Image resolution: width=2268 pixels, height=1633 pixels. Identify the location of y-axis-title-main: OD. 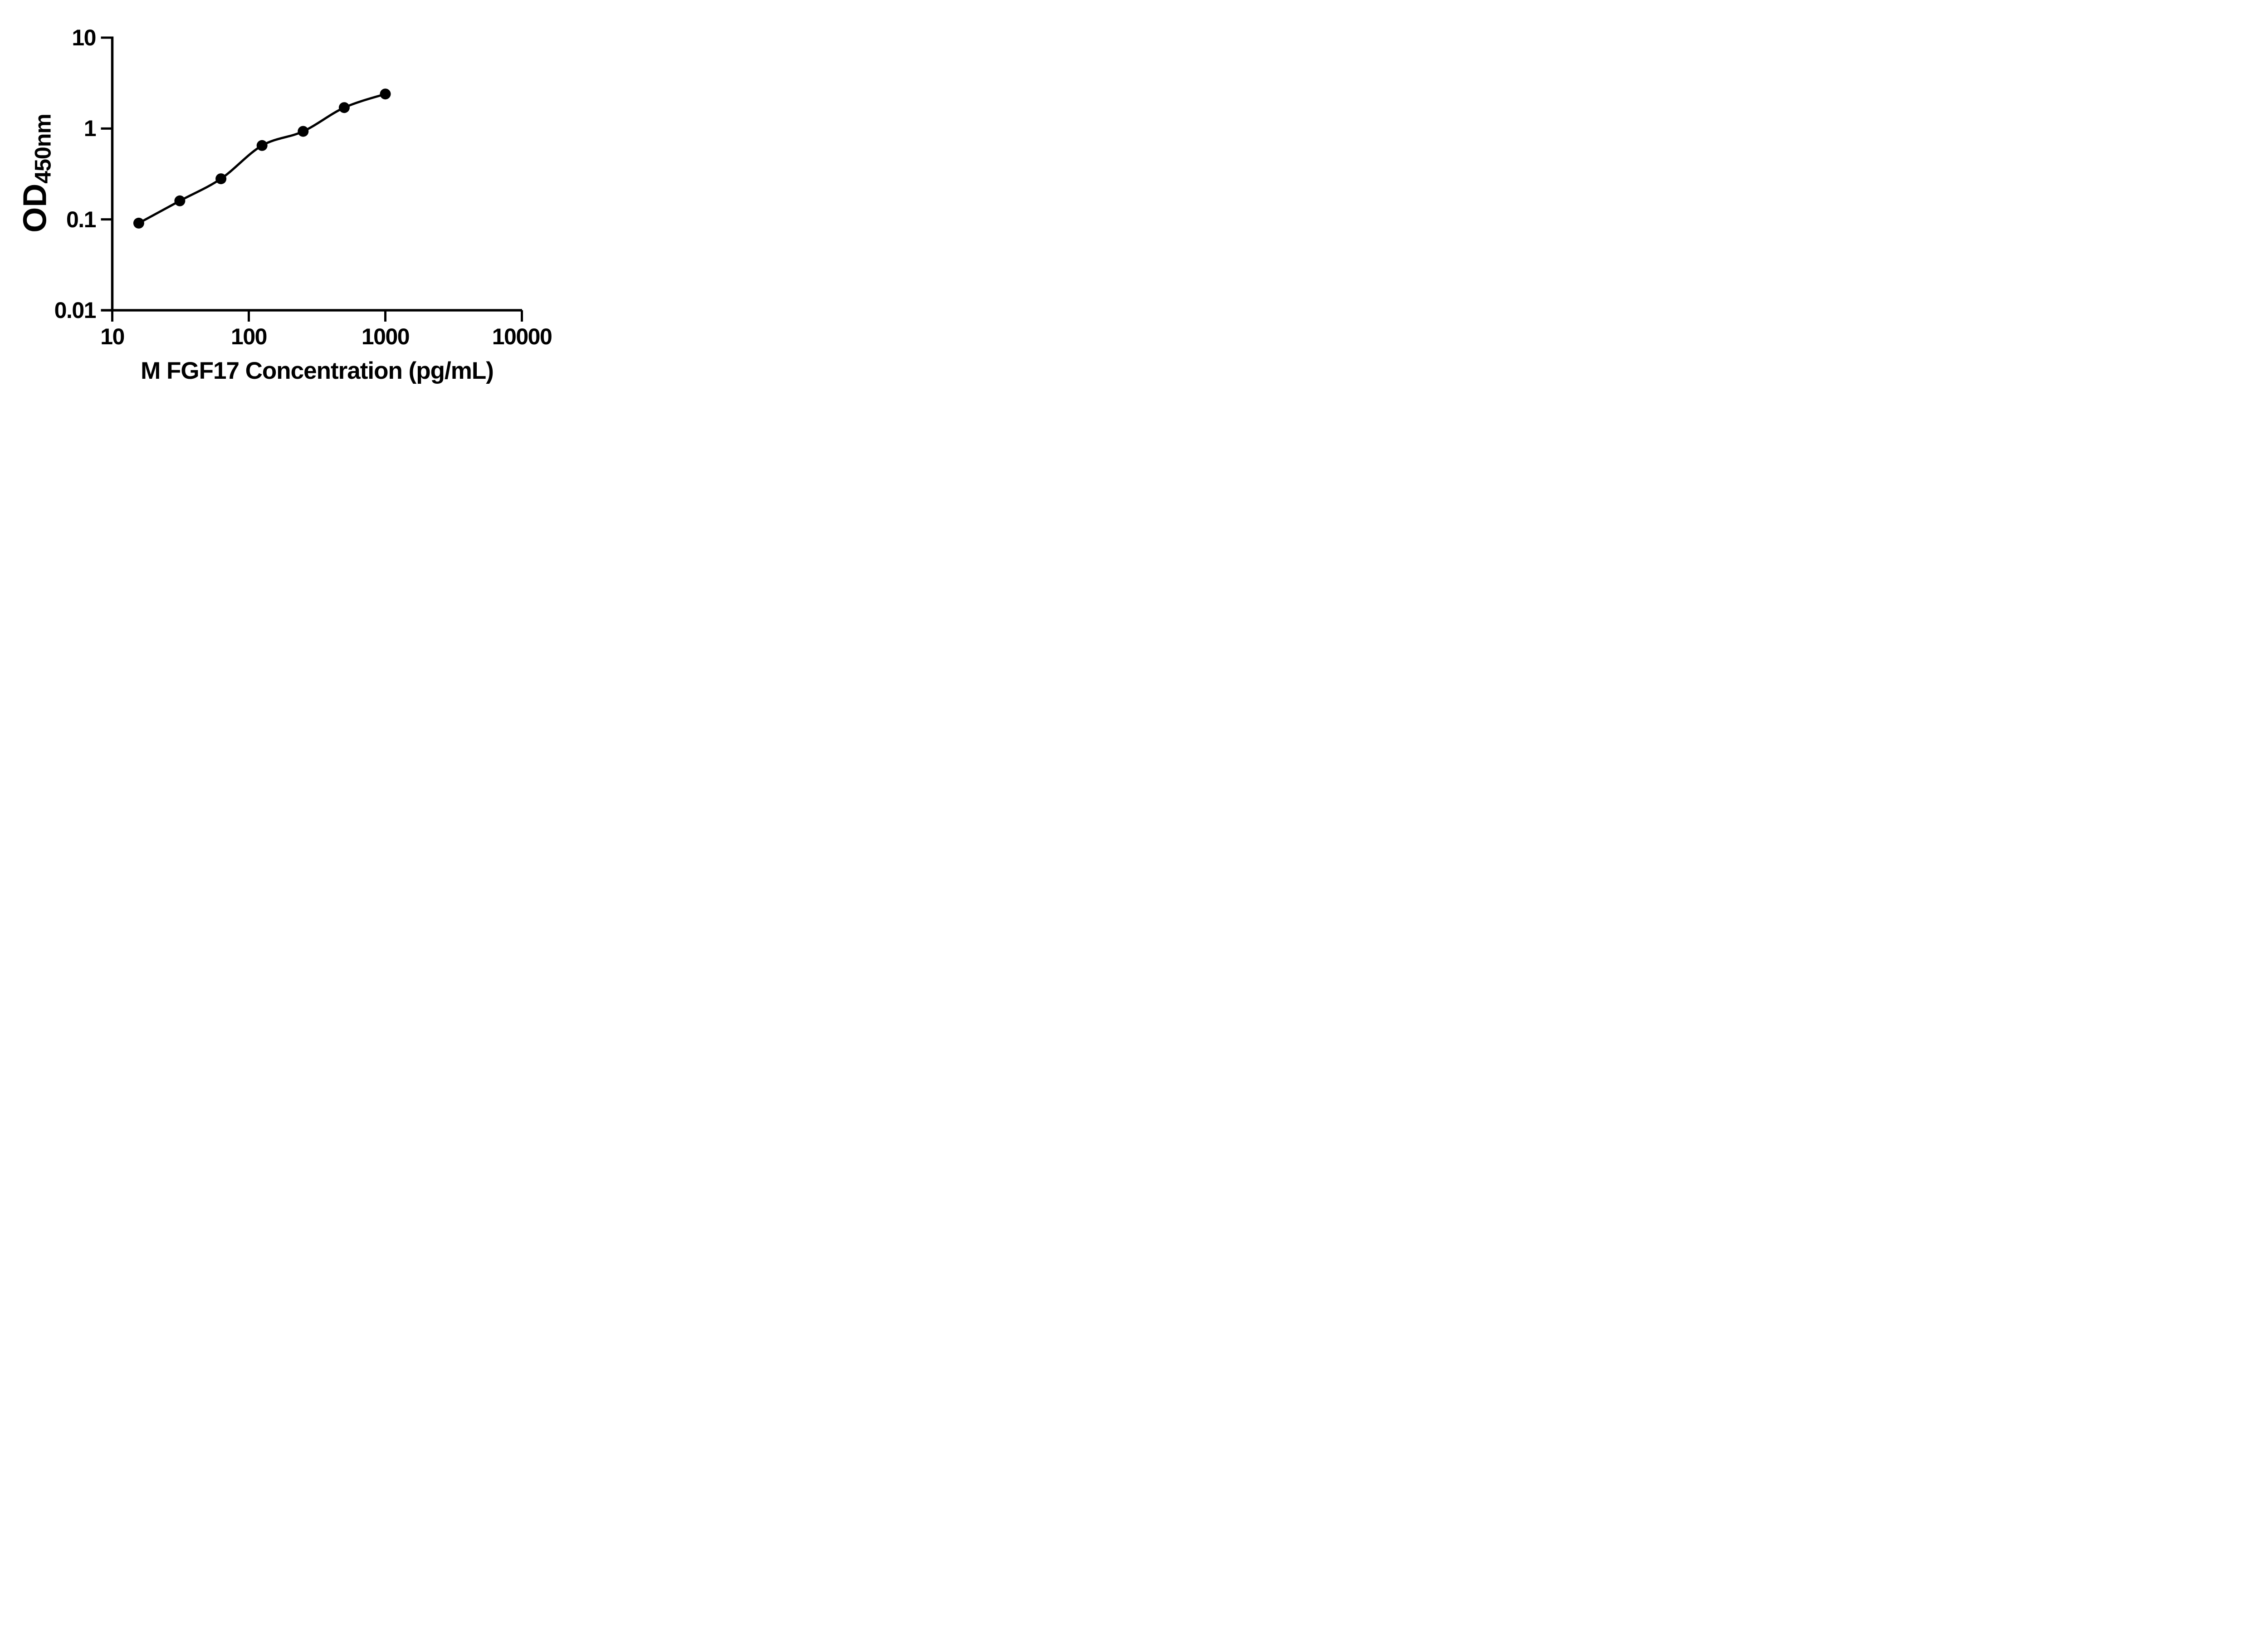
(36, 208).